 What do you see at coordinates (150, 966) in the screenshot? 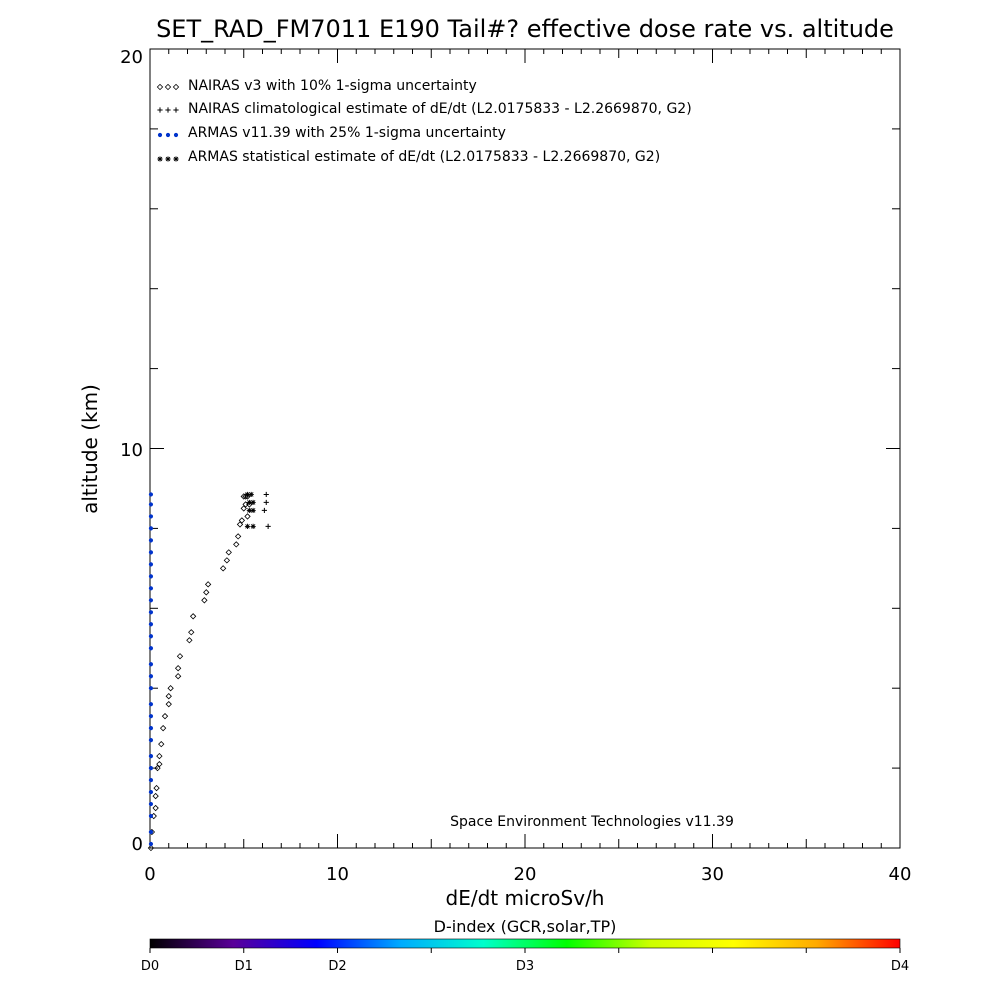
I see `colorbar-label-d0: D0` at bounding box center [150, 966].